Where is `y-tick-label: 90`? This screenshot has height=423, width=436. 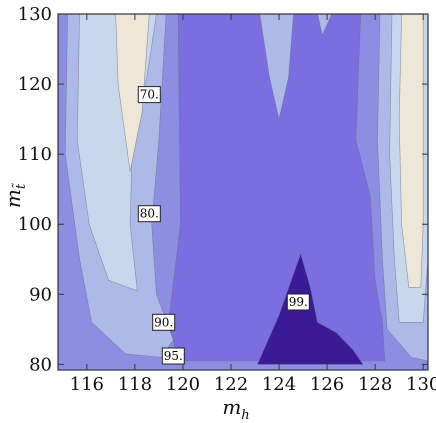
y-tick-label: 90 is located at coordinates (40, 294).